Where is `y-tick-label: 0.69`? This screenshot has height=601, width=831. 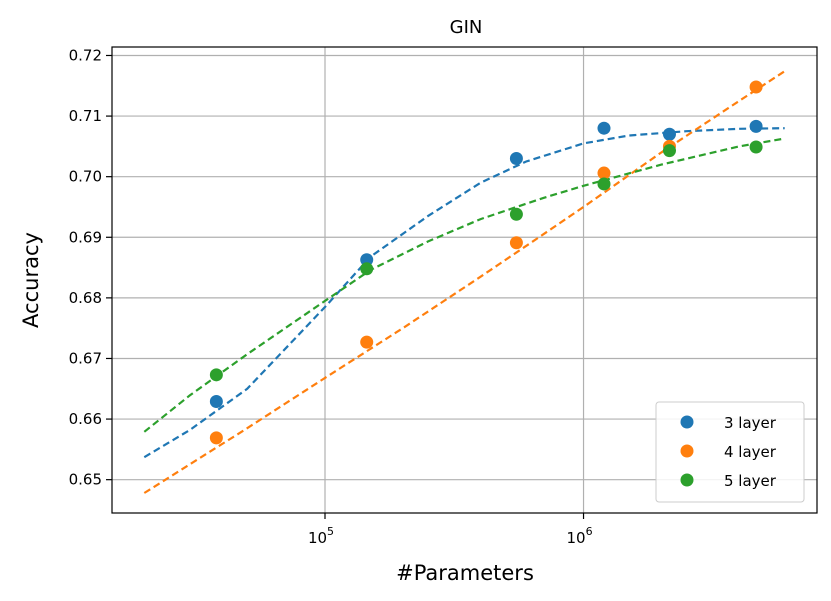 y-tick-label: 0.69 is located at coordinates (85, 237).